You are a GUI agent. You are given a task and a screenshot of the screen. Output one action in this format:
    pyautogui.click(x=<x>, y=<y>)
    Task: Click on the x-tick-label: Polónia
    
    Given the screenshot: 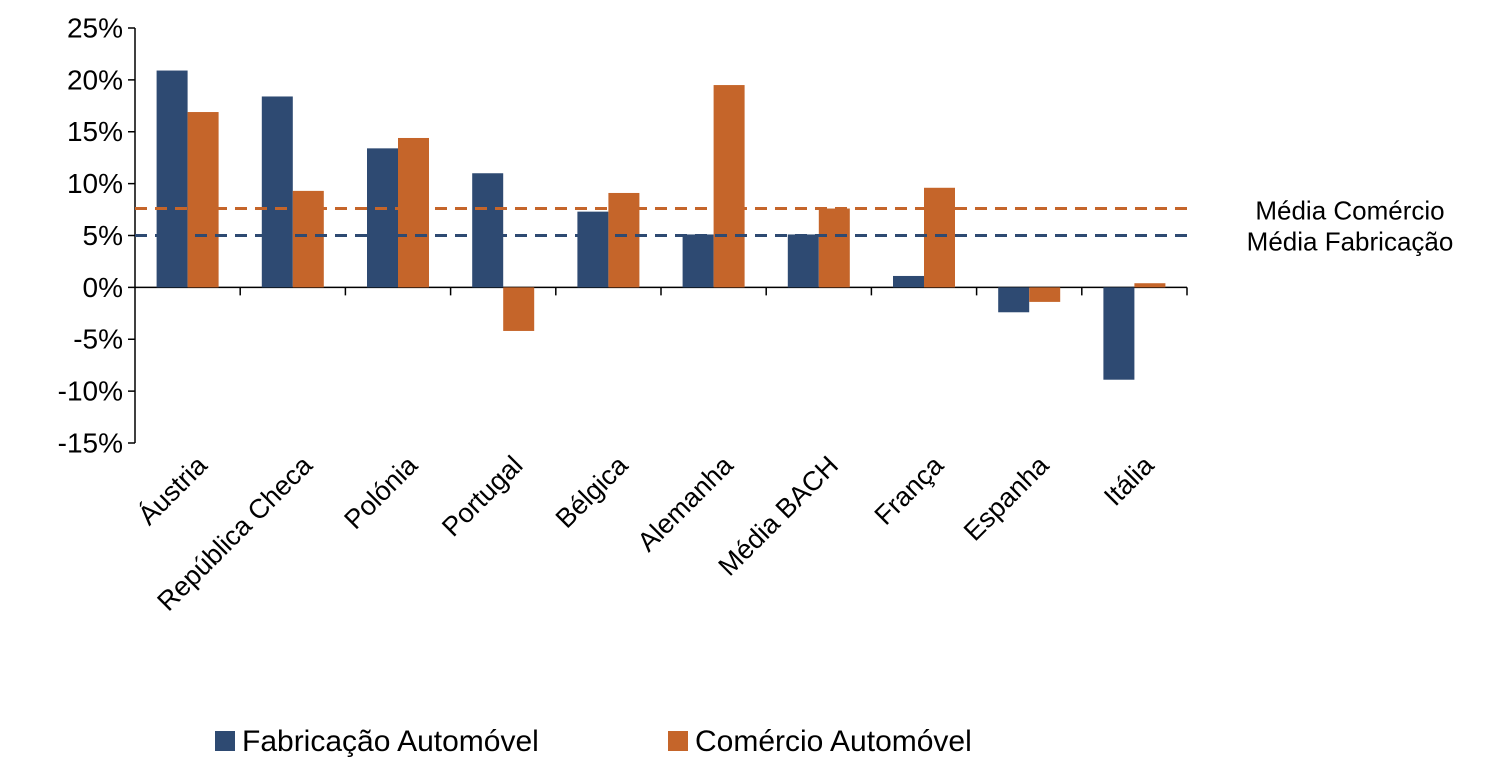 What is the action you would take?
    pyautogui.click(x=381, y=492)
    